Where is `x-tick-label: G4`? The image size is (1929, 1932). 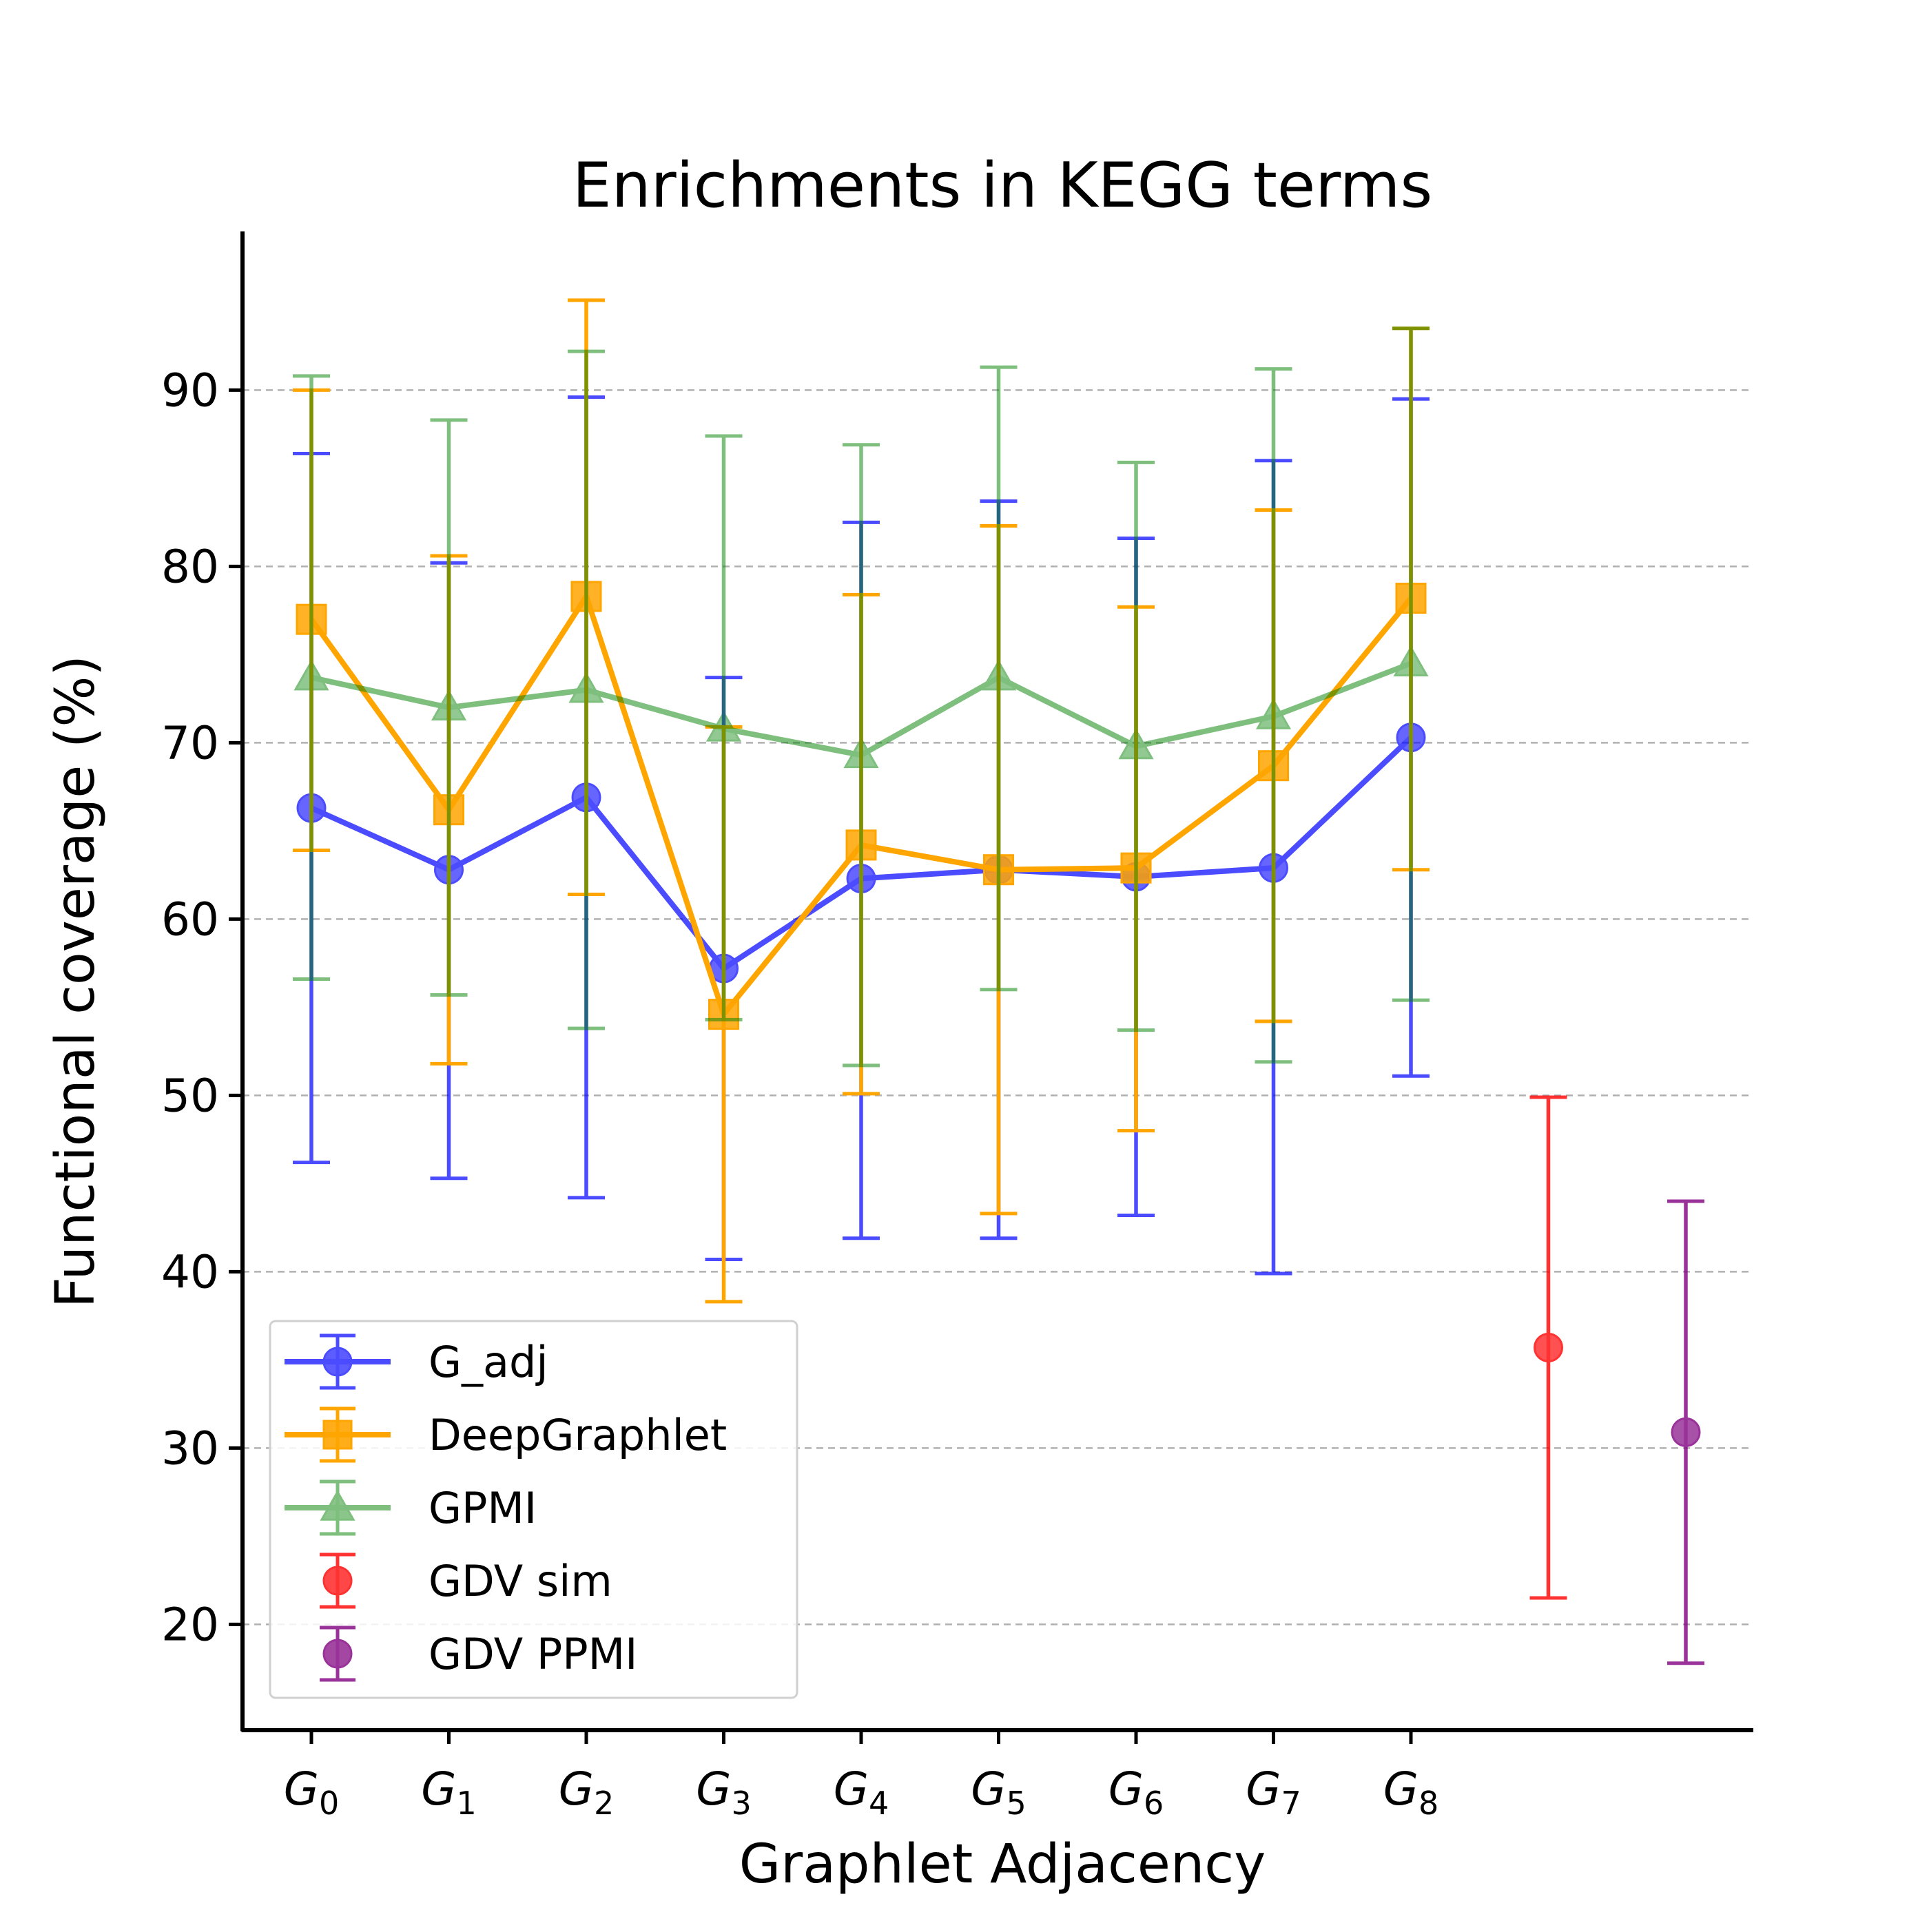
x-tick-label: G4 is located at coordinates (861, 1792).